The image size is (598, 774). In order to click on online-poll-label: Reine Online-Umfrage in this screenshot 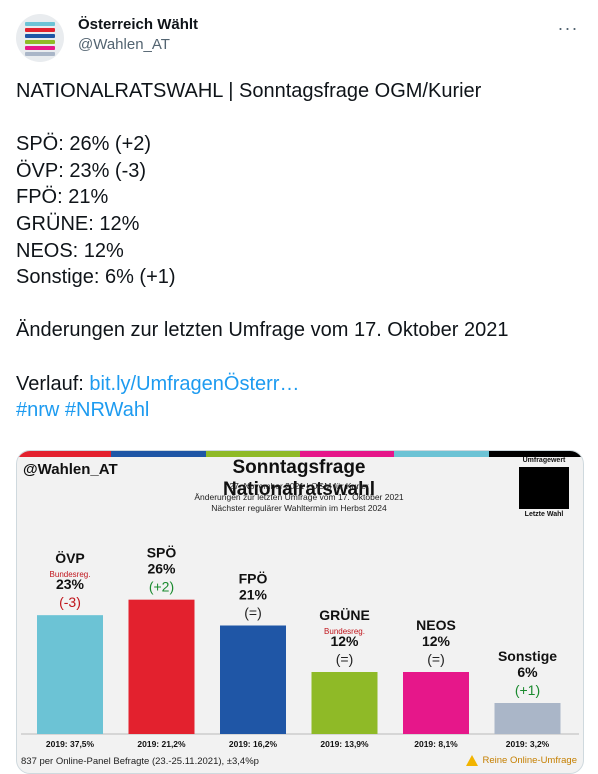, I will do `click(529, 760)`.